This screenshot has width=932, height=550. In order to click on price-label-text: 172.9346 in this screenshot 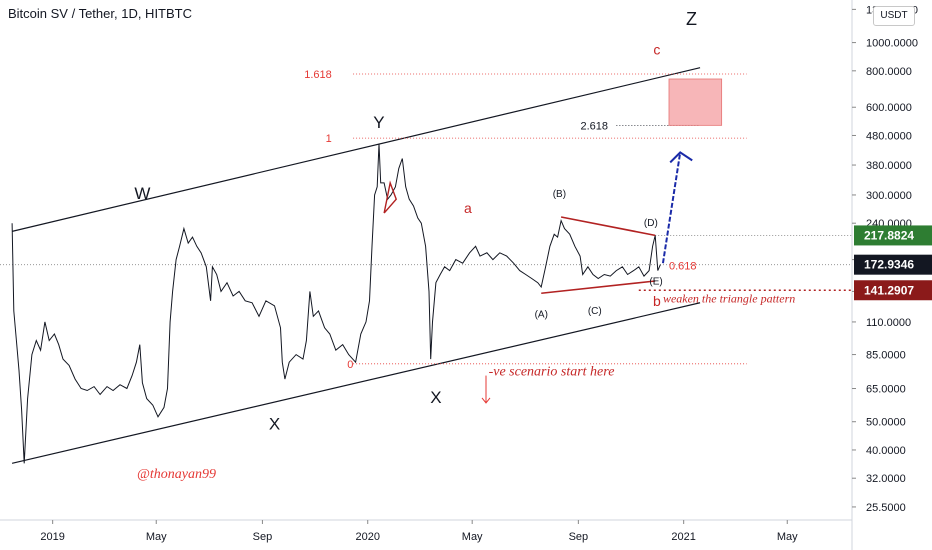, I will do `click(889, 265)`.